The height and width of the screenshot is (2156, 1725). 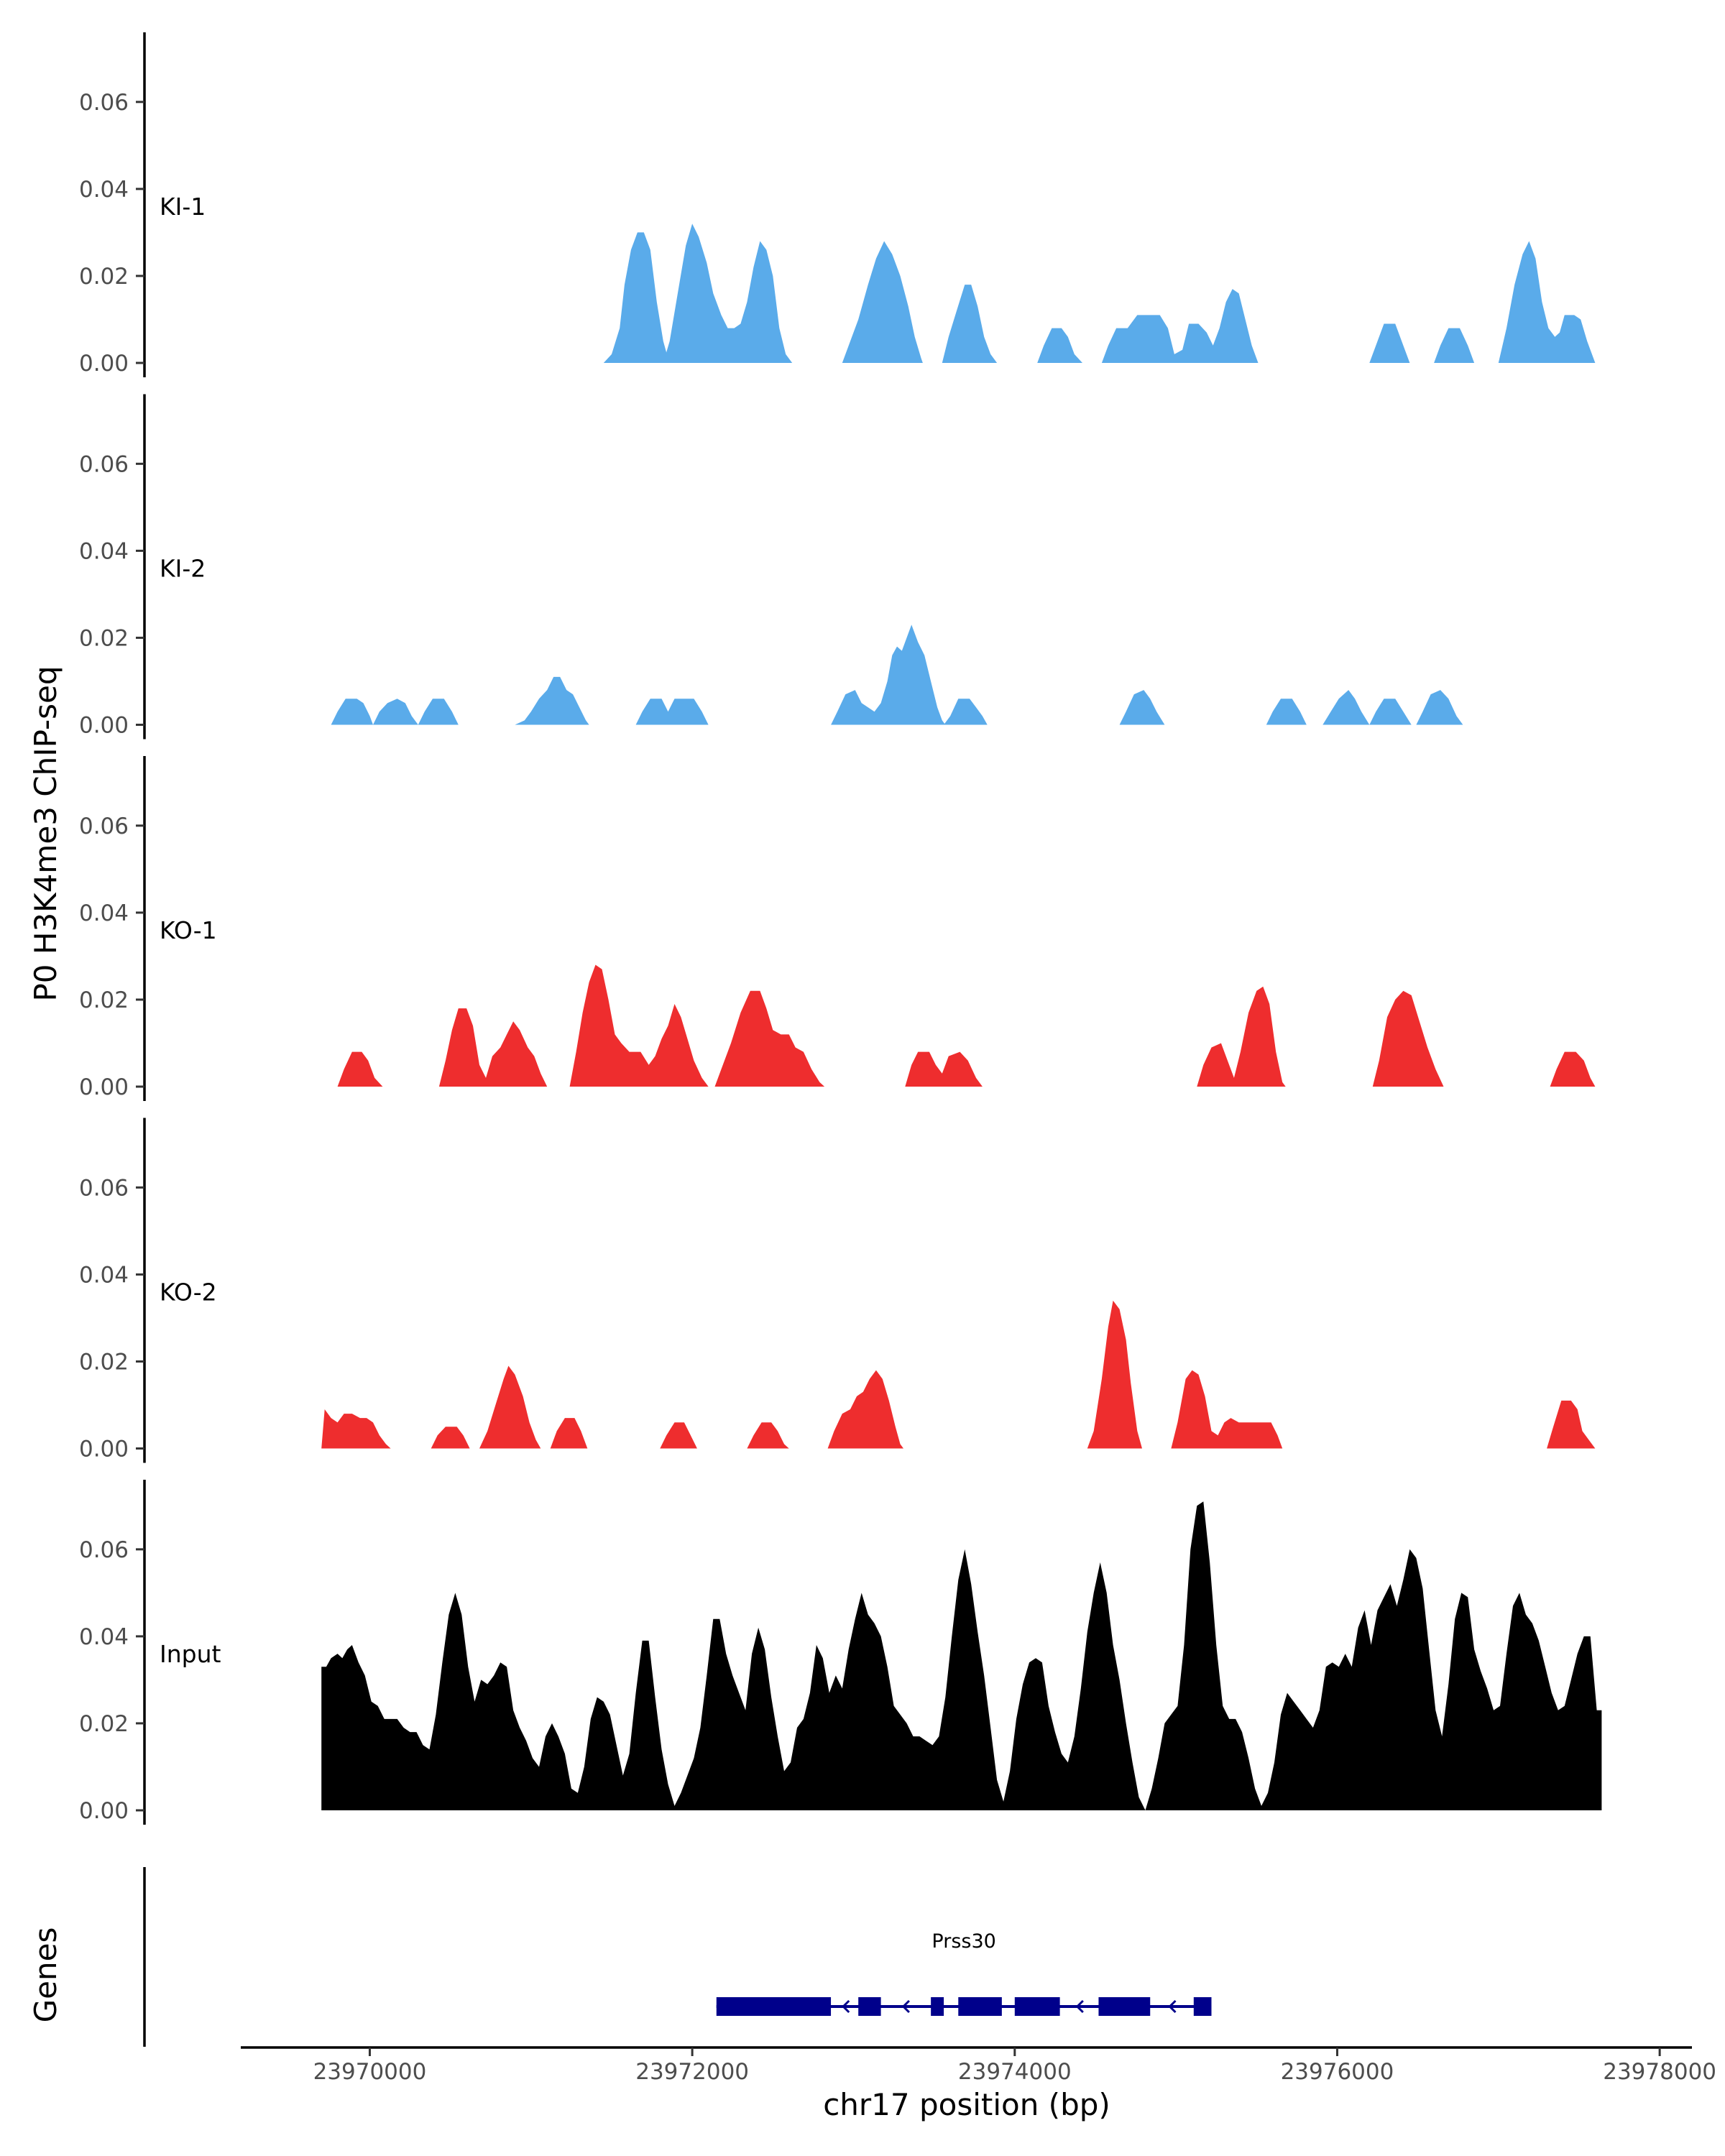 I want to click on x-axis-title: chr17 position (bp), so click(x=966, y=2104).